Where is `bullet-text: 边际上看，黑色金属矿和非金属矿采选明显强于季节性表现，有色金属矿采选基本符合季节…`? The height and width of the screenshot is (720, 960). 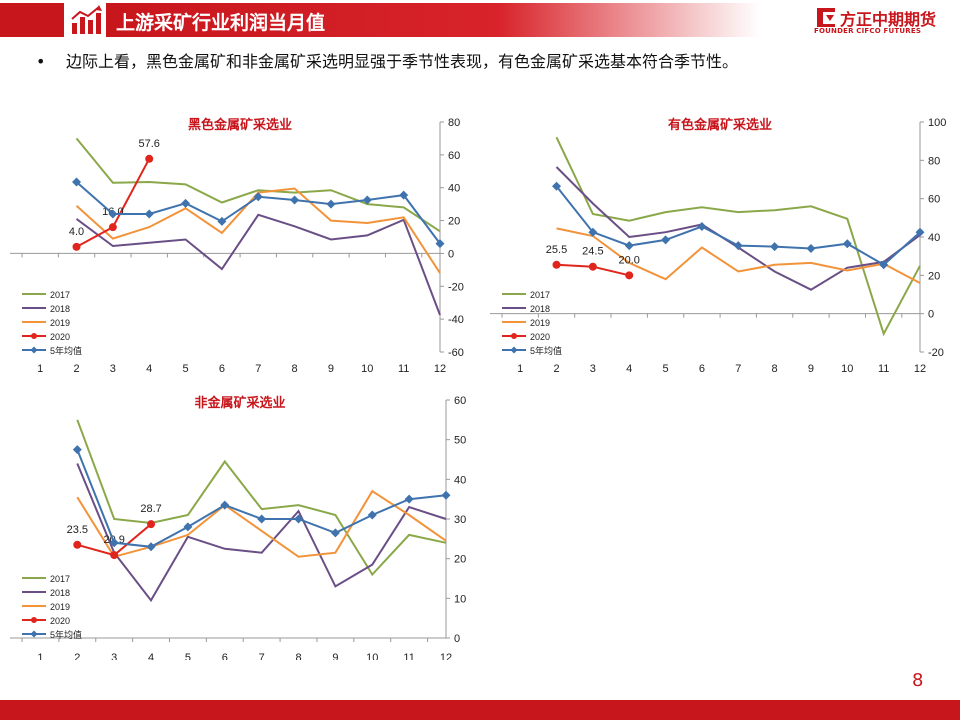 bullet-text: 边际上看，黑色金属矿和非金属矿采选明显强于季节性表现，有色金属矿采选基本符合季节… is located at coordinates (402, 61).